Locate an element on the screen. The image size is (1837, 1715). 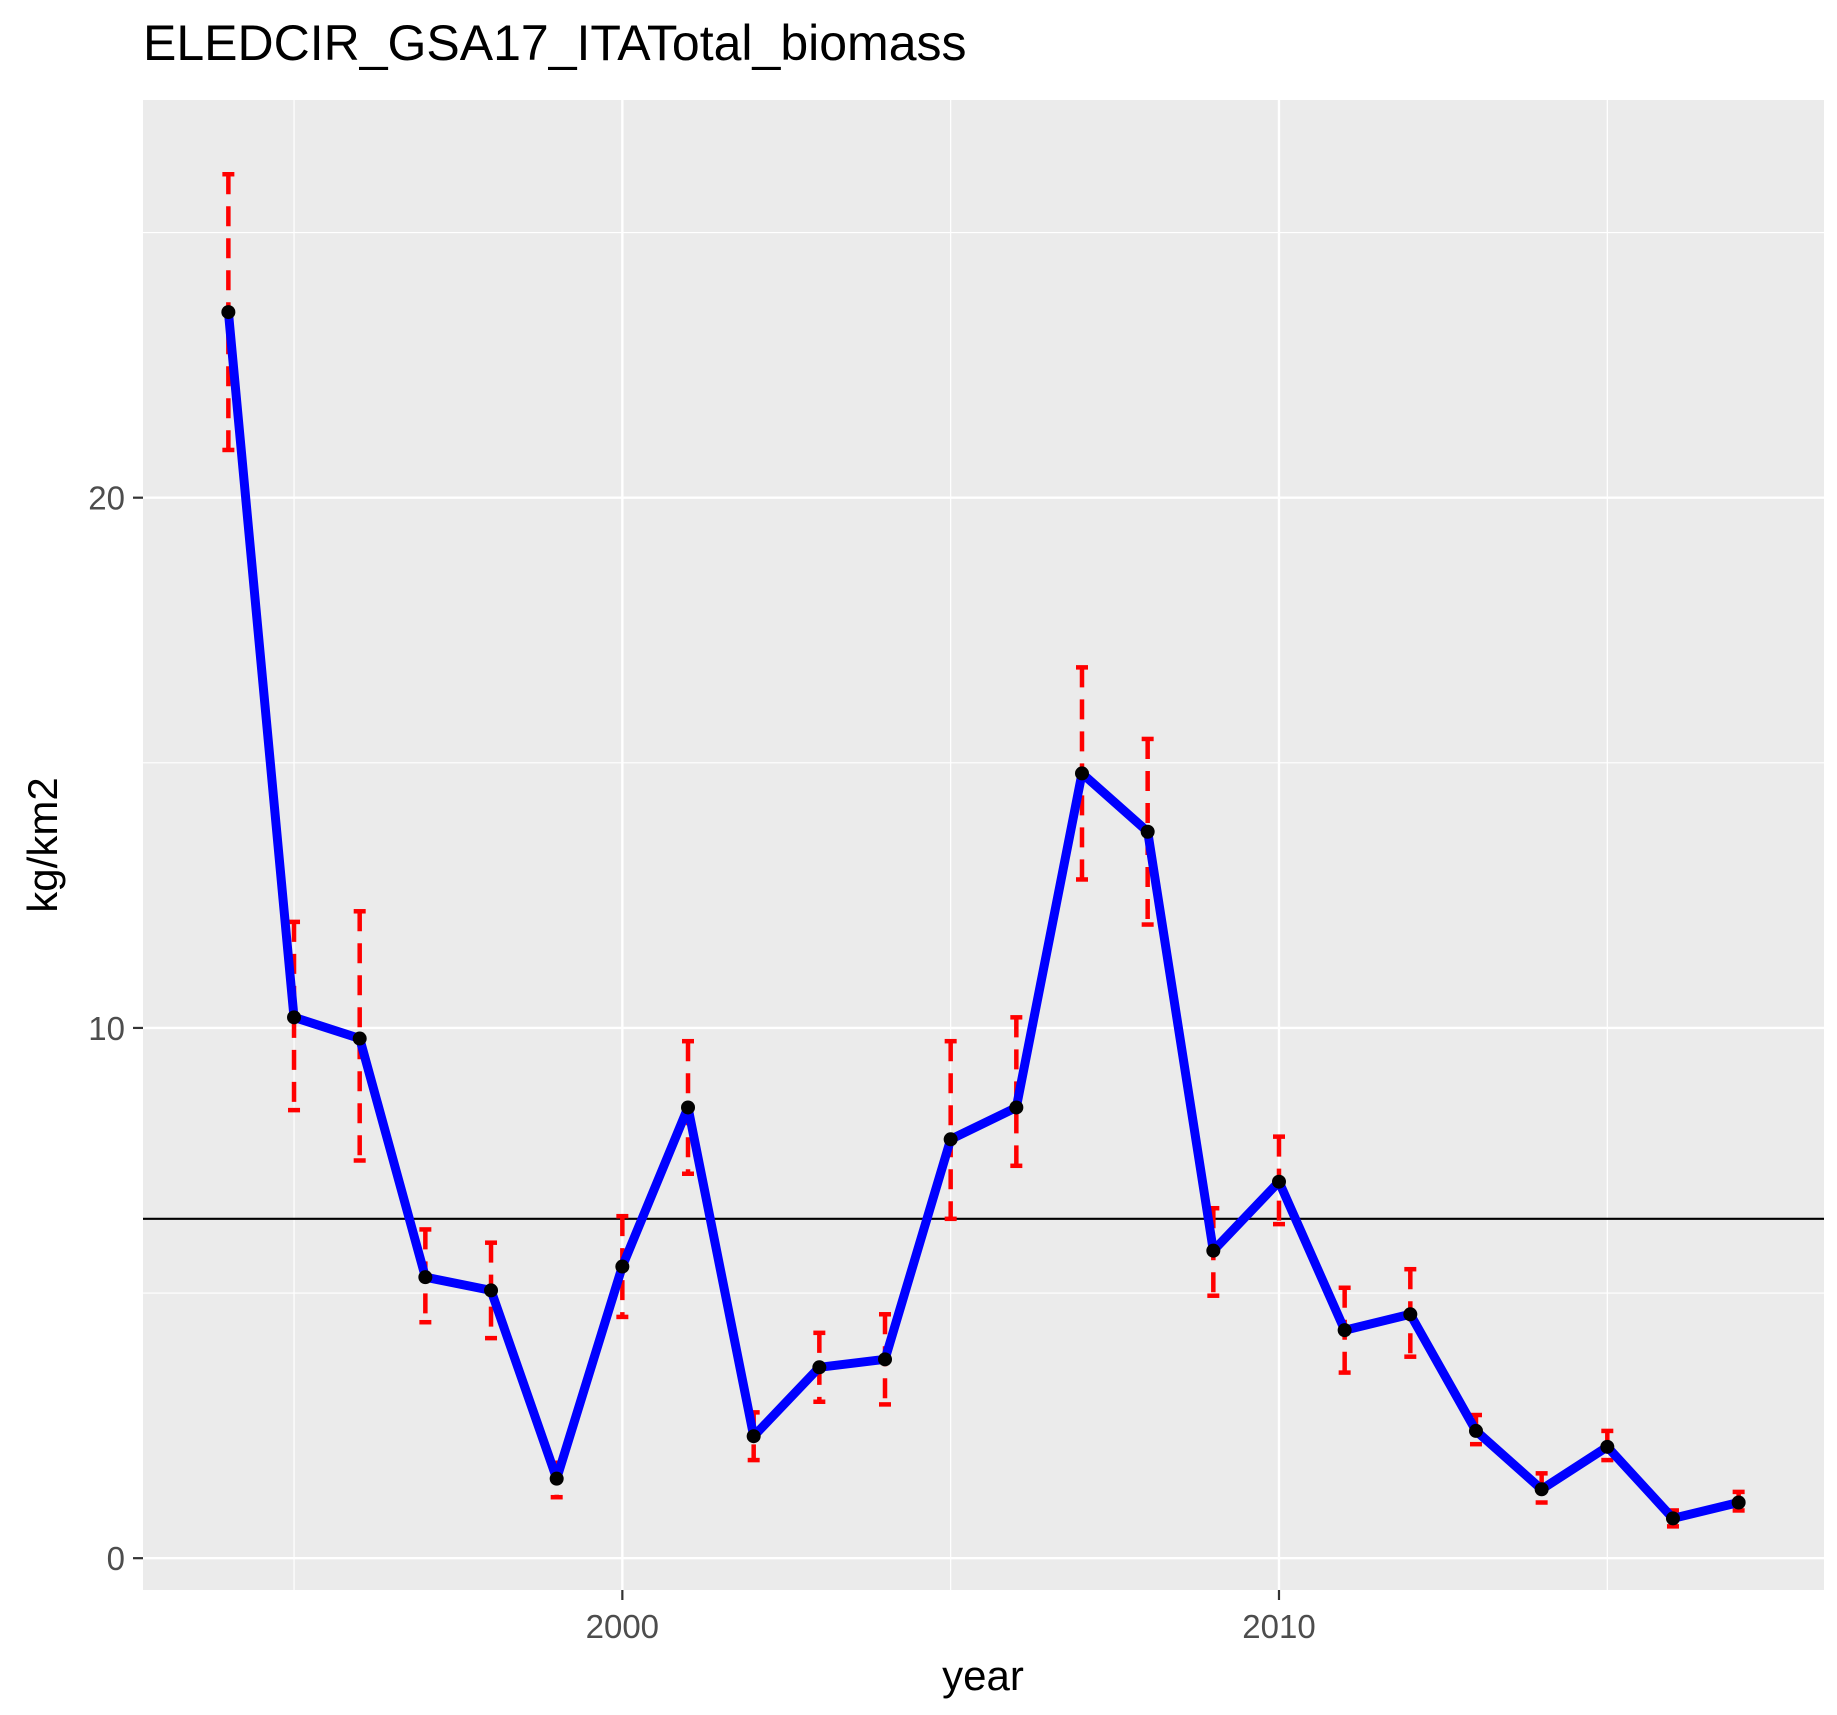
x-axis: 2000 2010 is located at coordinates (951, 1617).